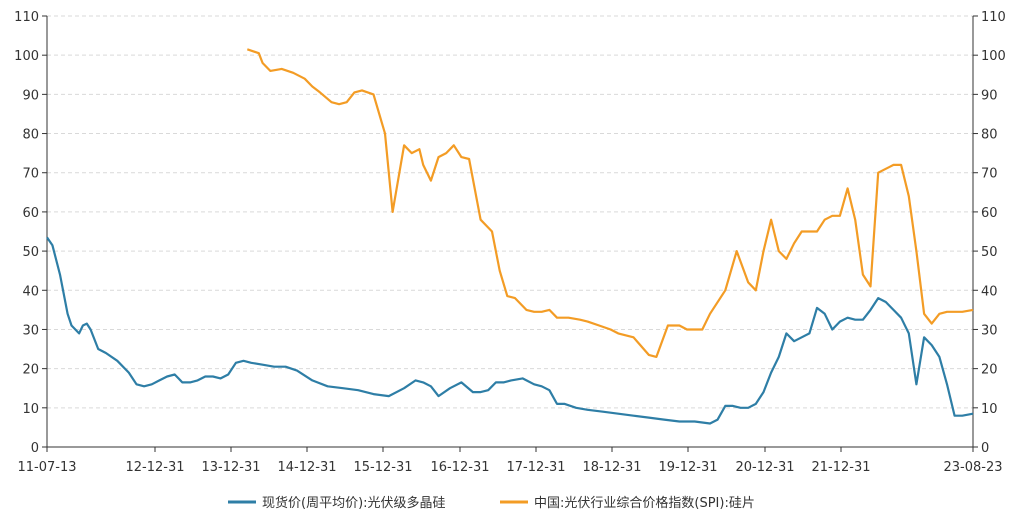 This screenshot has height=516, width=1016. Describe the element at coordinates (30, 252) in the screenshot. I see `left-tick-label: 50` at that location.